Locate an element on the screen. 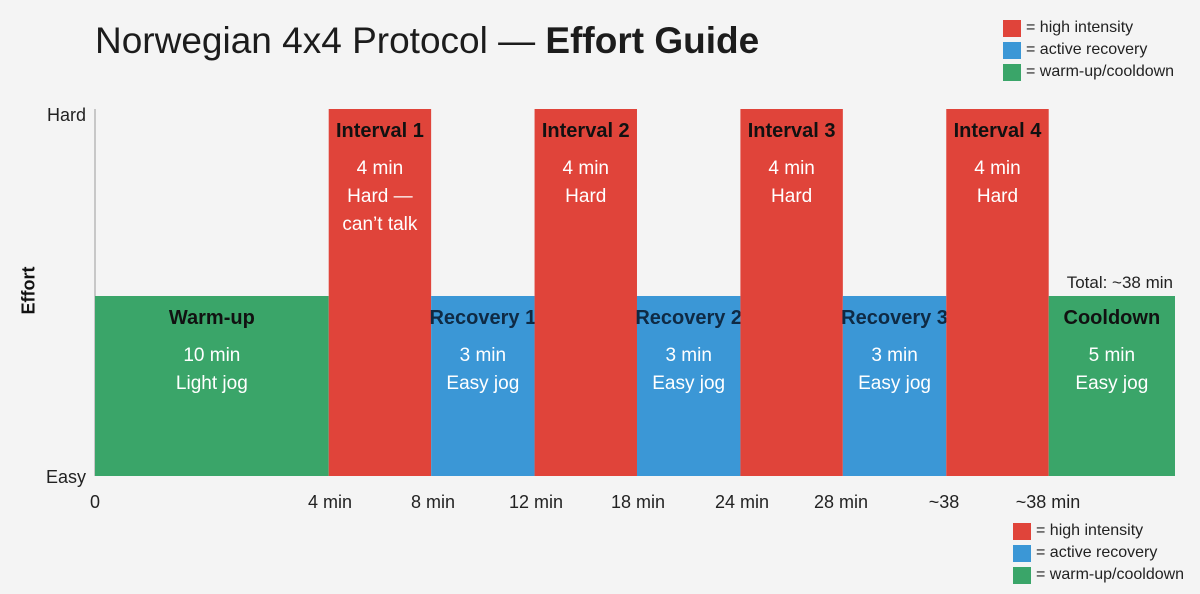 This screenshot has height=594, width=1200. chart-title-main: Norwegian 4x4 Protocol — is located at coordinates (320, 40).